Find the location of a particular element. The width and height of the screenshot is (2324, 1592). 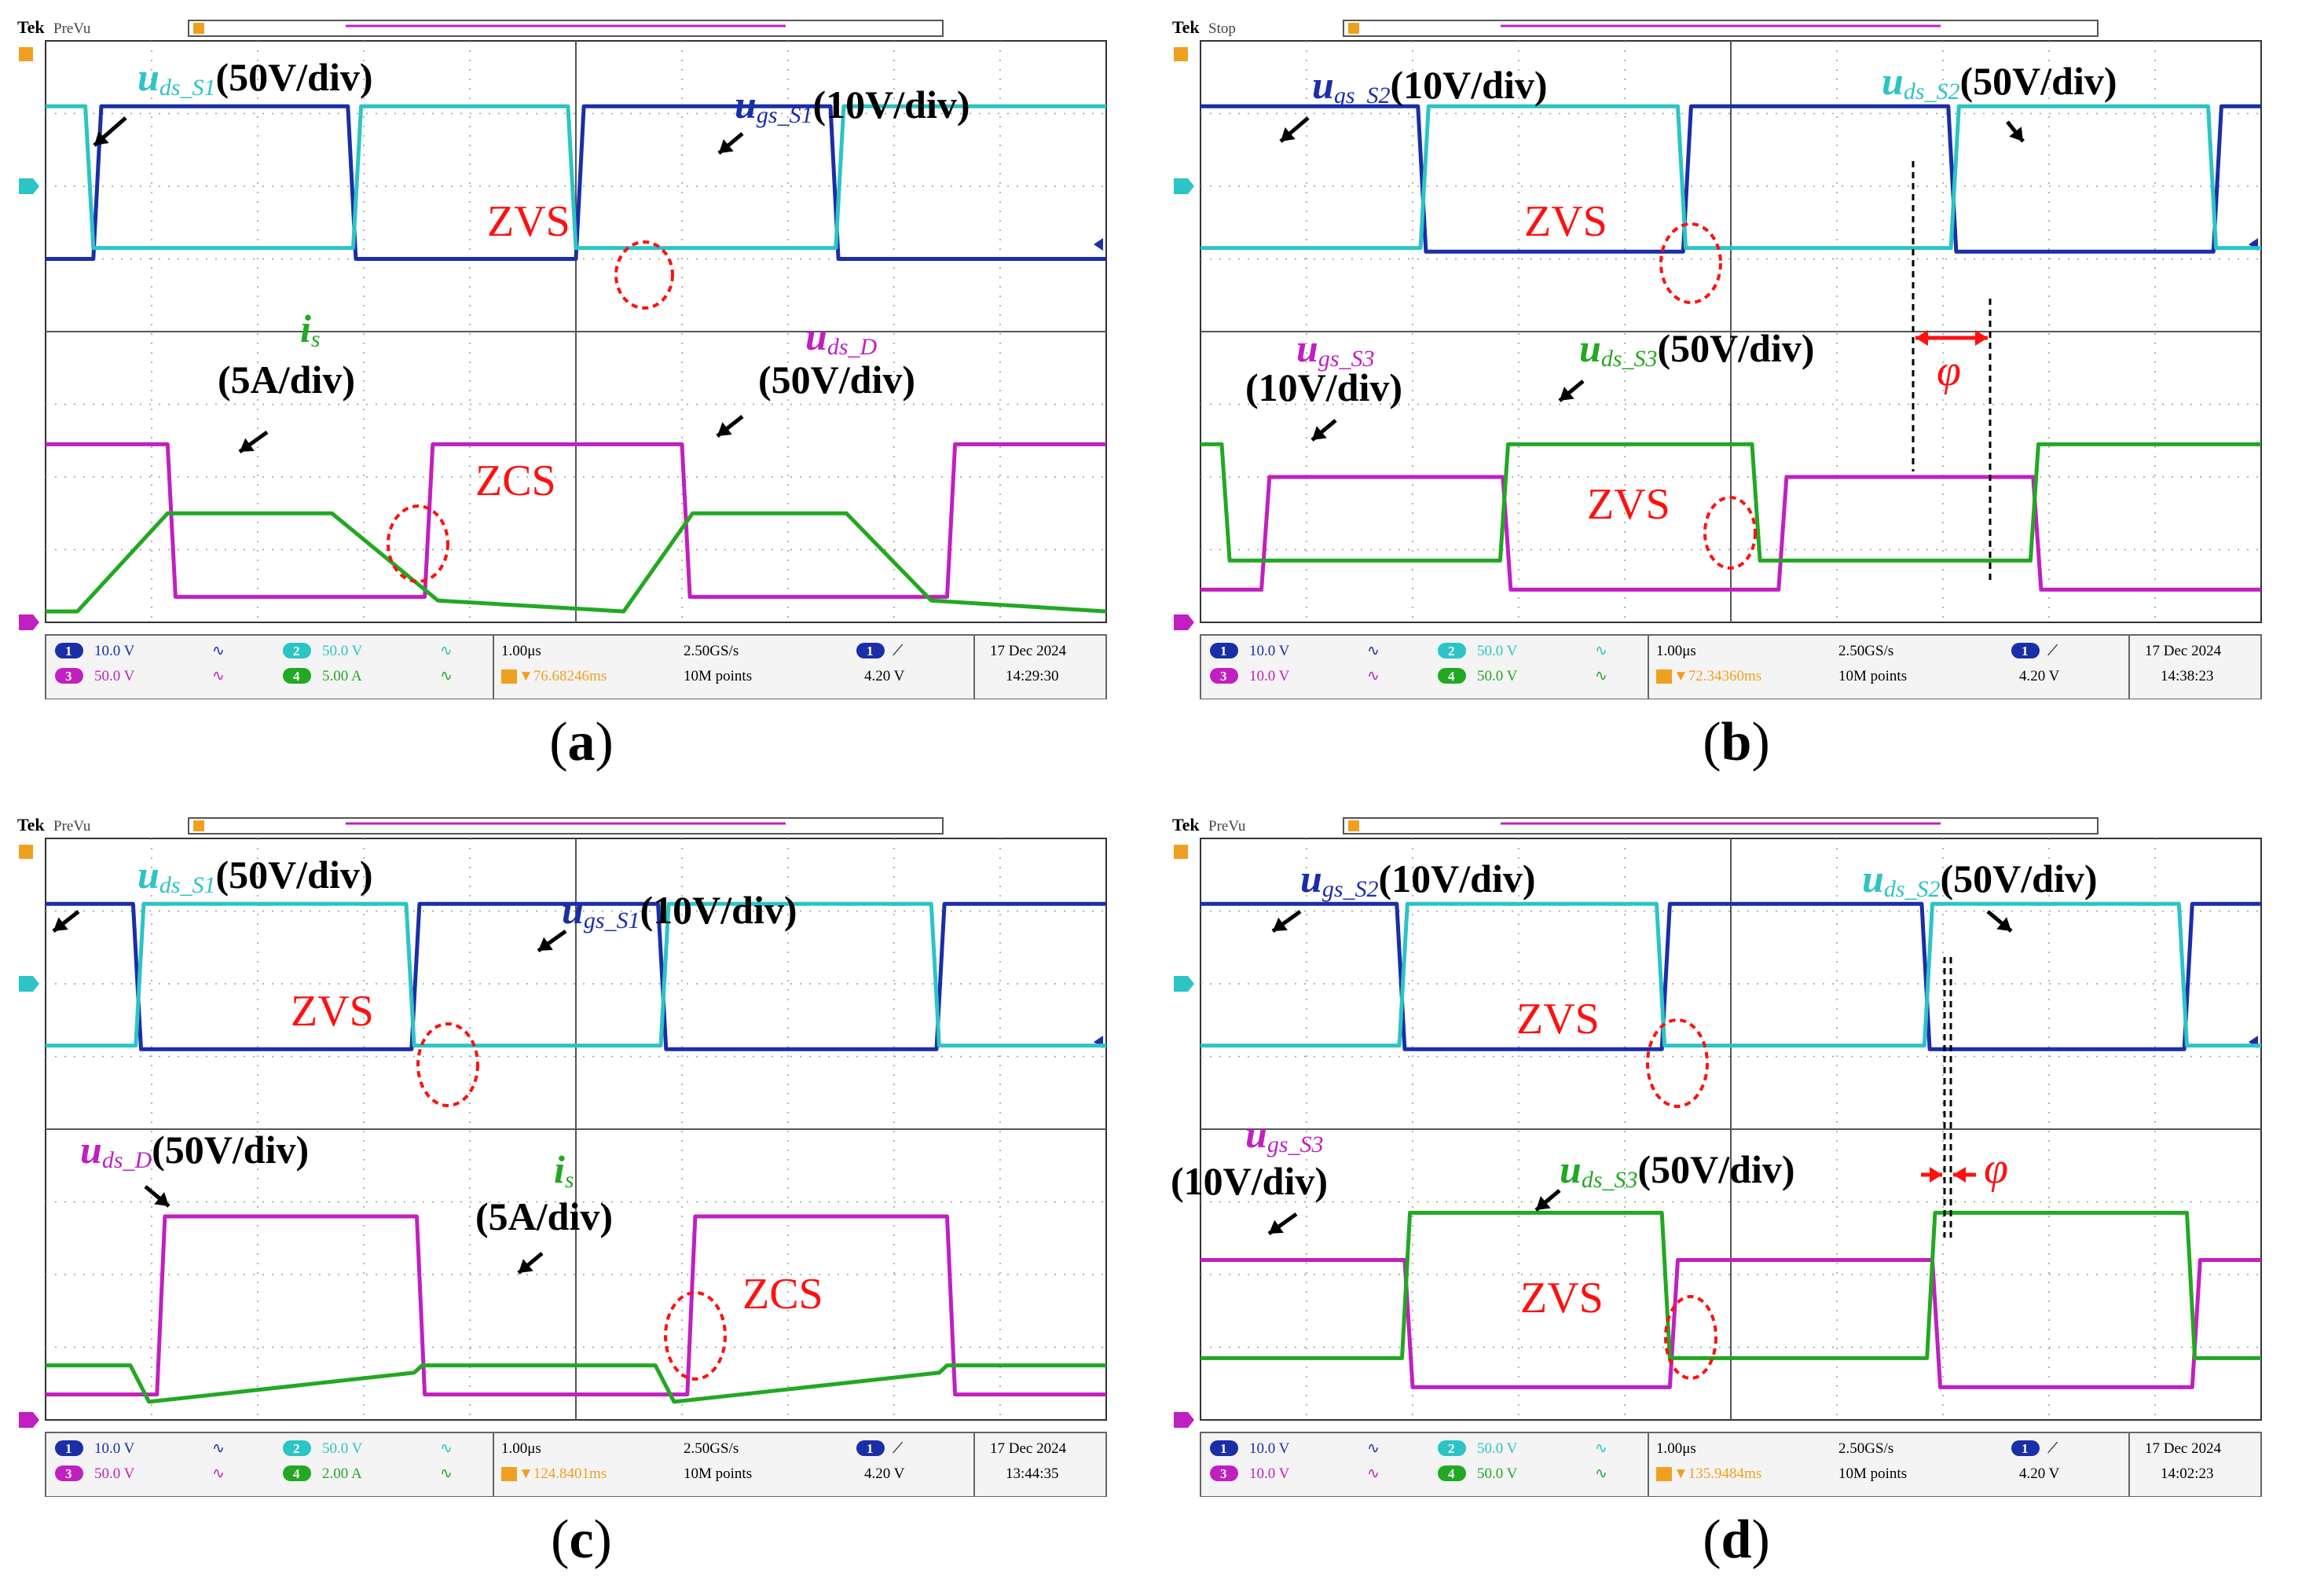

caption-a-letter: a is located at coordinates (581, 742).